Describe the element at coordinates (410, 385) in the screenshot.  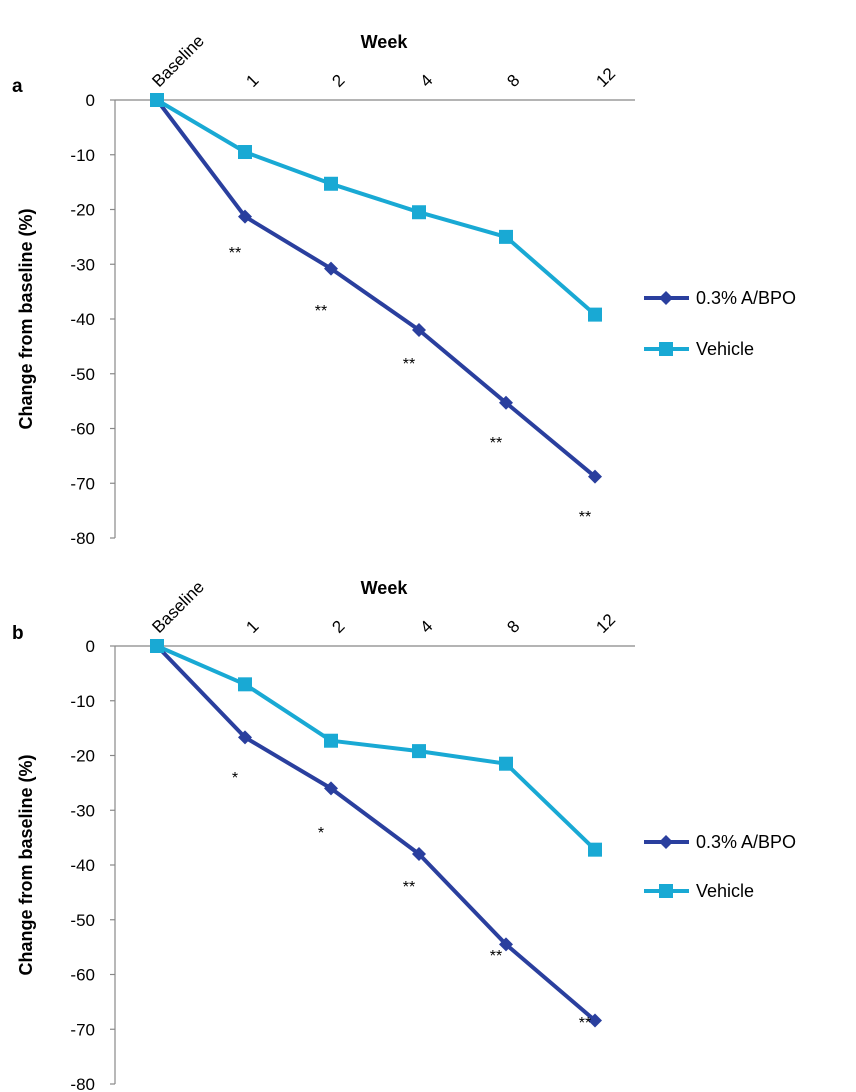
I see `significance-group: ** ** ** ** **` at that location.